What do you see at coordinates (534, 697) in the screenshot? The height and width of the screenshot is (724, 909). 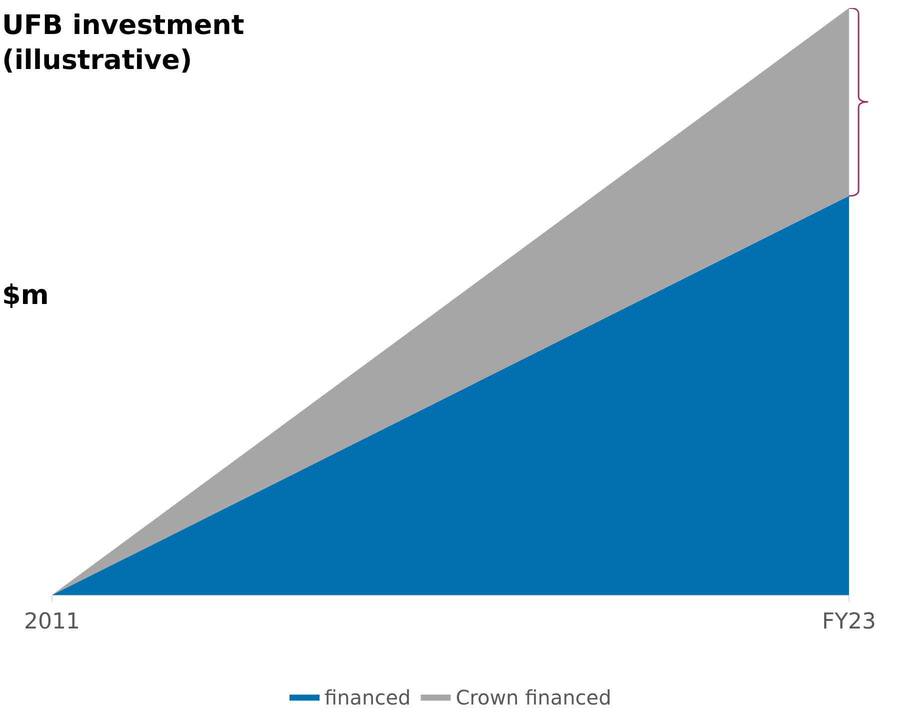 I see `legend-label: Crown financed` at bounding box center [534, 697].